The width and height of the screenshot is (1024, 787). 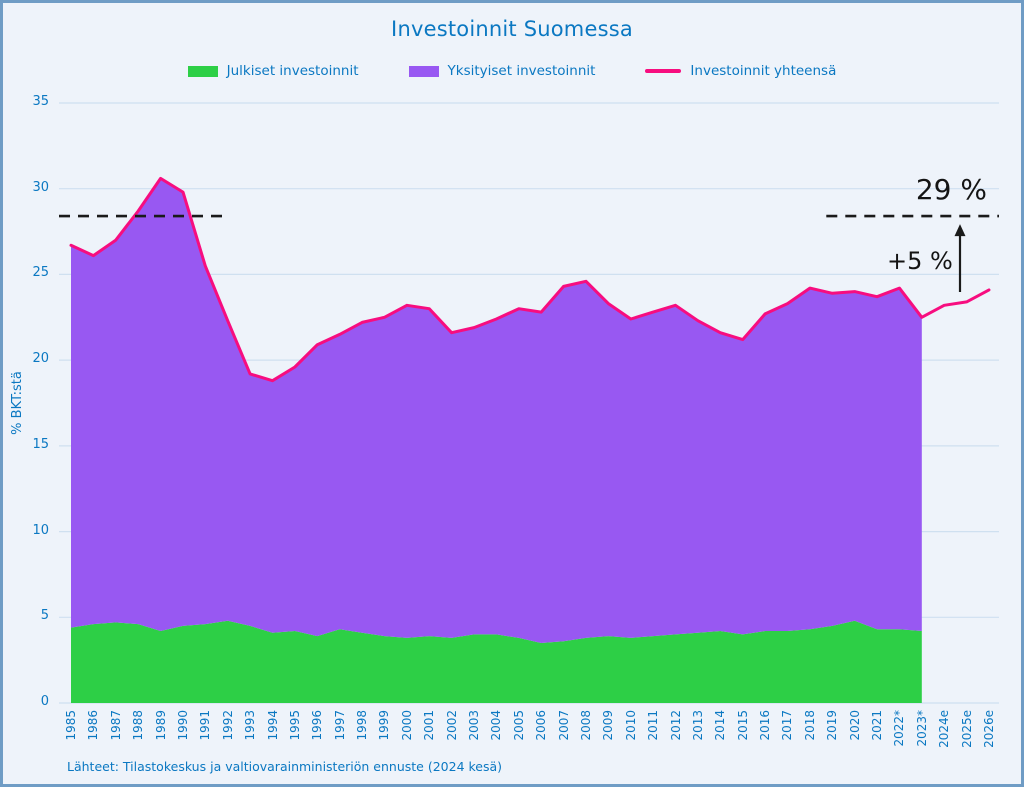 I want to click on area-julkiset, so click(x=496, y=661).